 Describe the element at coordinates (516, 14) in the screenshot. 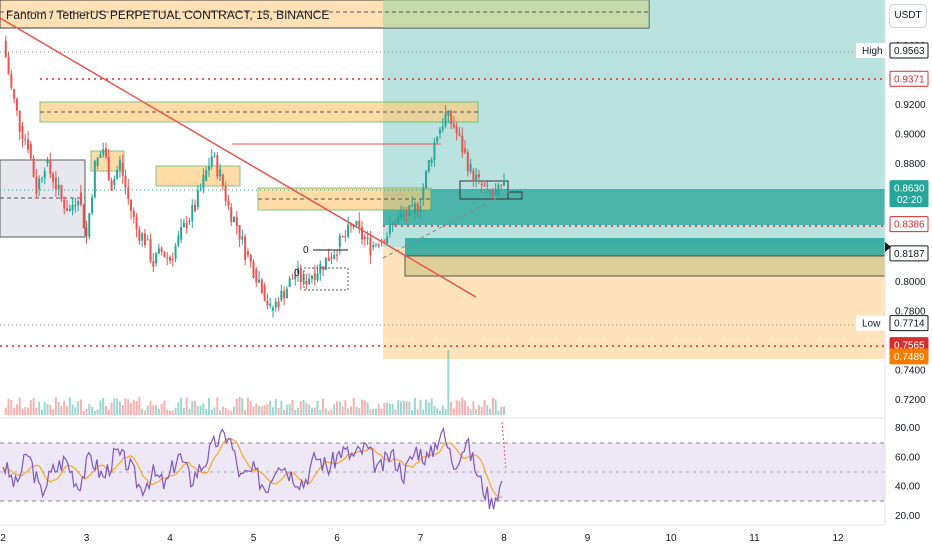

I see `top-zone-green-part` at that location.